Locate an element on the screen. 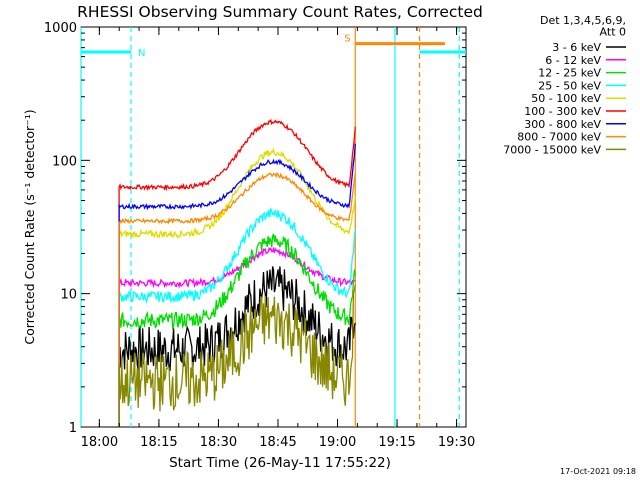  legend-header: Det 1,3,4,5,6,9, is located at coordinates (583, 20).